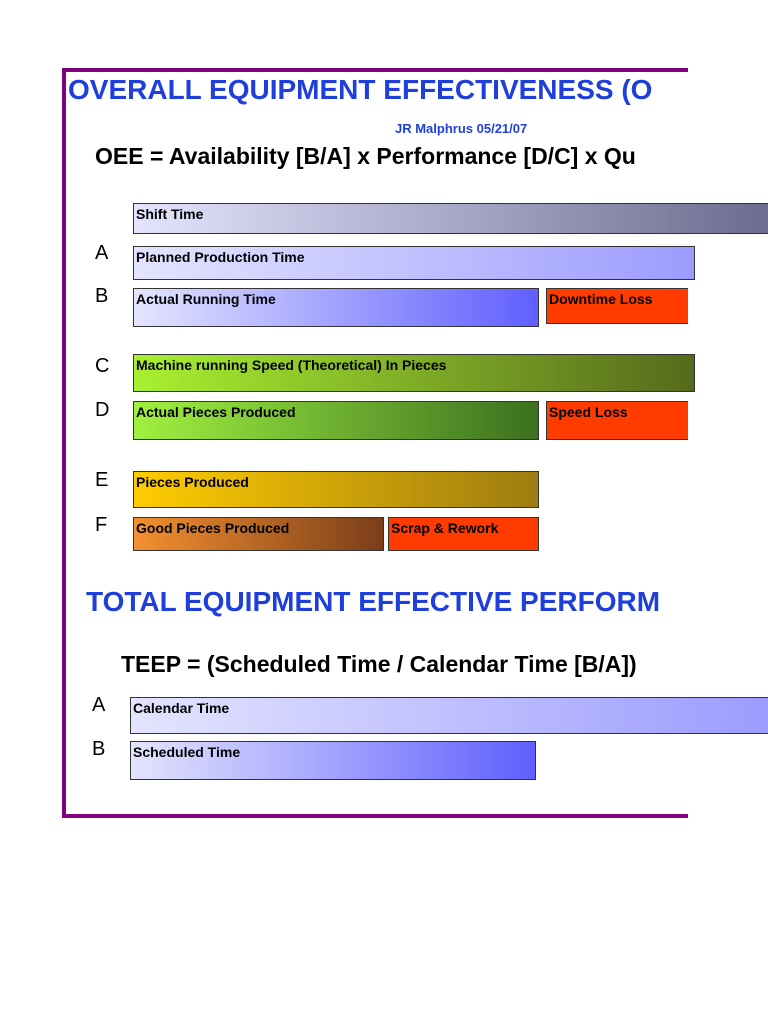 This screenshot has height=1024, width=768. What do you see at coordinates (336, 307) in the screenshot?
I see `bar: Actual Running Time` at bounding box center [336, 307].